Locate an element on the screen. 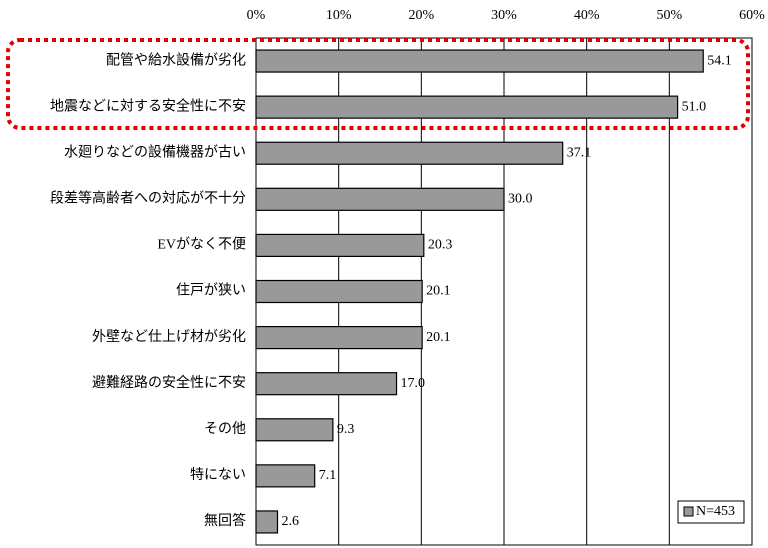 This screenshot has height=548, width=768. legend-box is located at coordinates (711, 512).